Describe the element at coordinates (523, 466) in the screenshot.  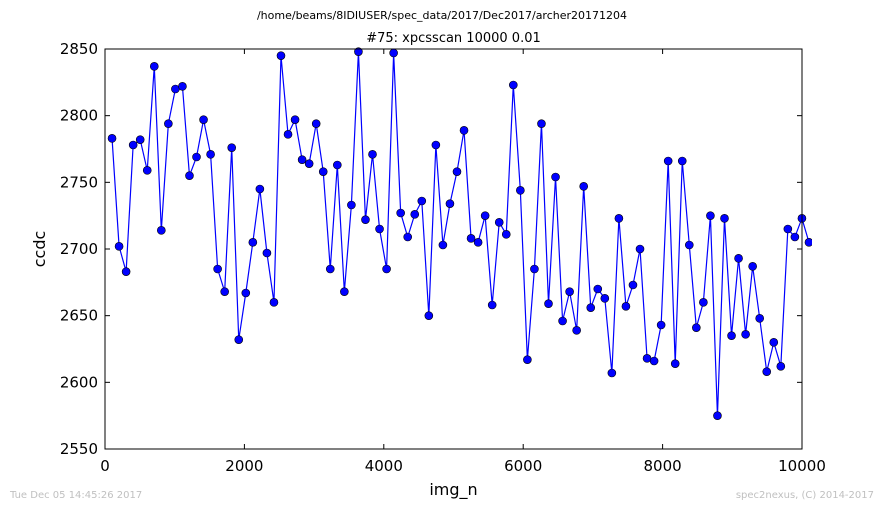
I see `x-tick-label: 6000` at that location.